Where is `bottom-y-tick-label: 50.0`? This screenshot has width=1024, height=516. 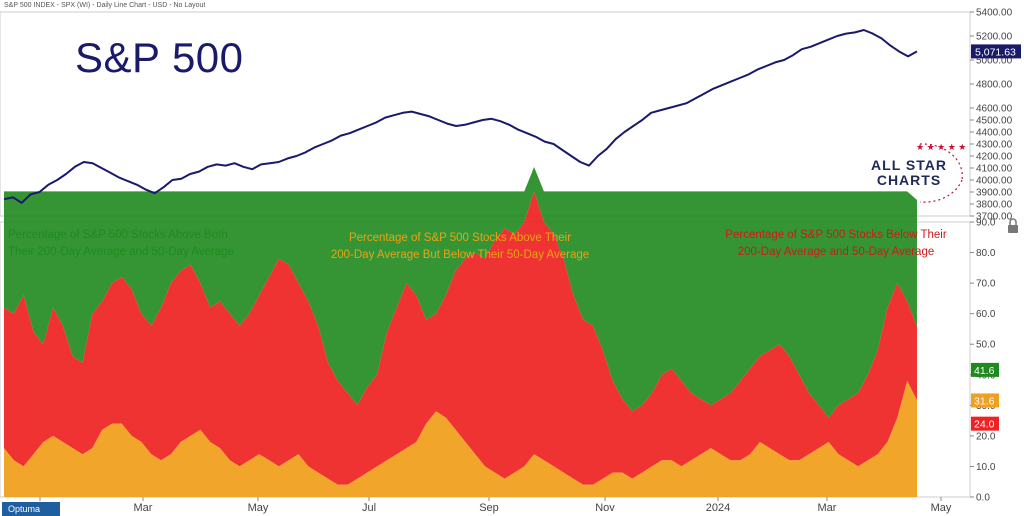 bottom-y-tick-label: 50.0 is located at coordinates (986, 345).